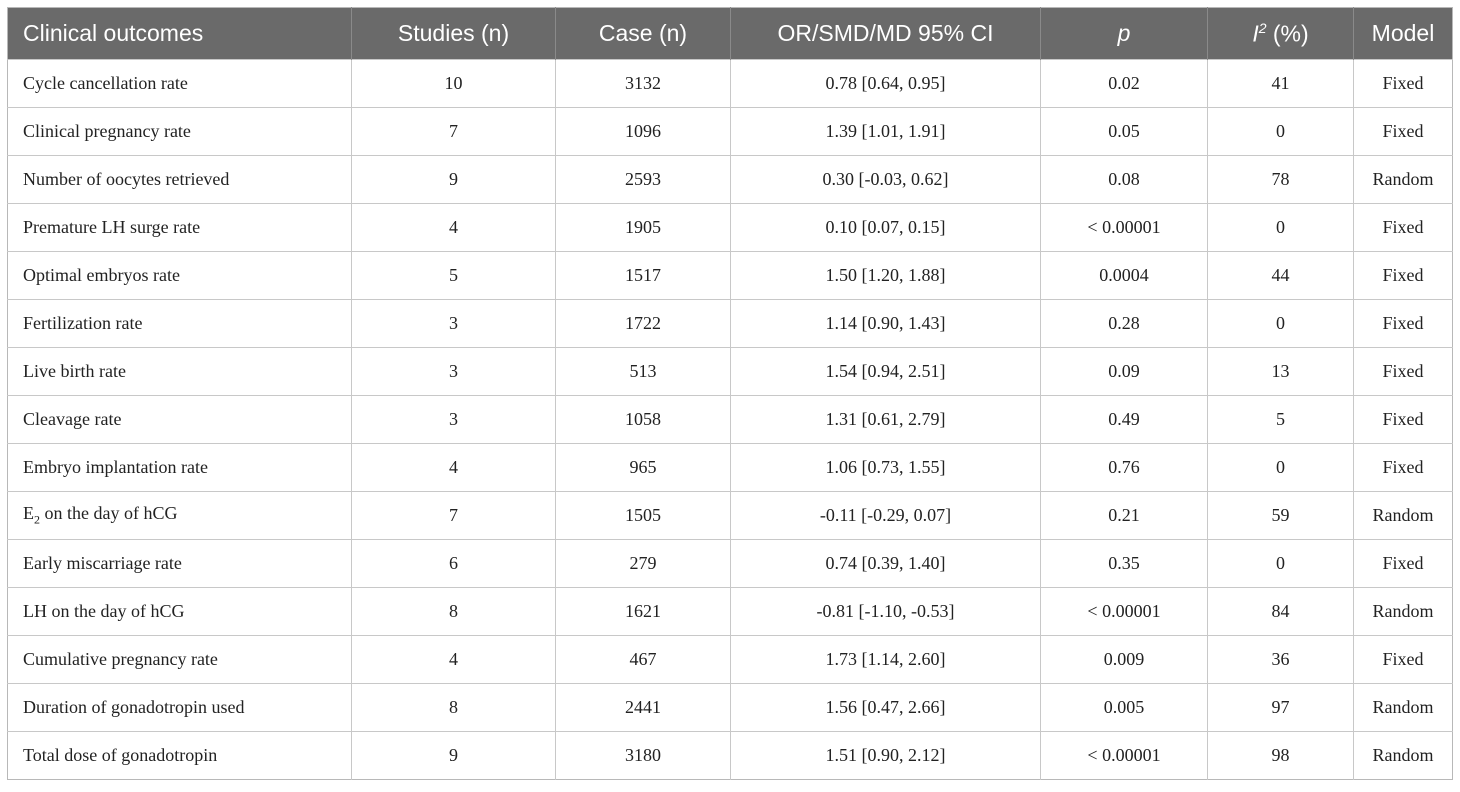 Image resolution: width=1460 pixels, height=792 pixels. I want to click on cell-cases: 965, so click(643, 467).